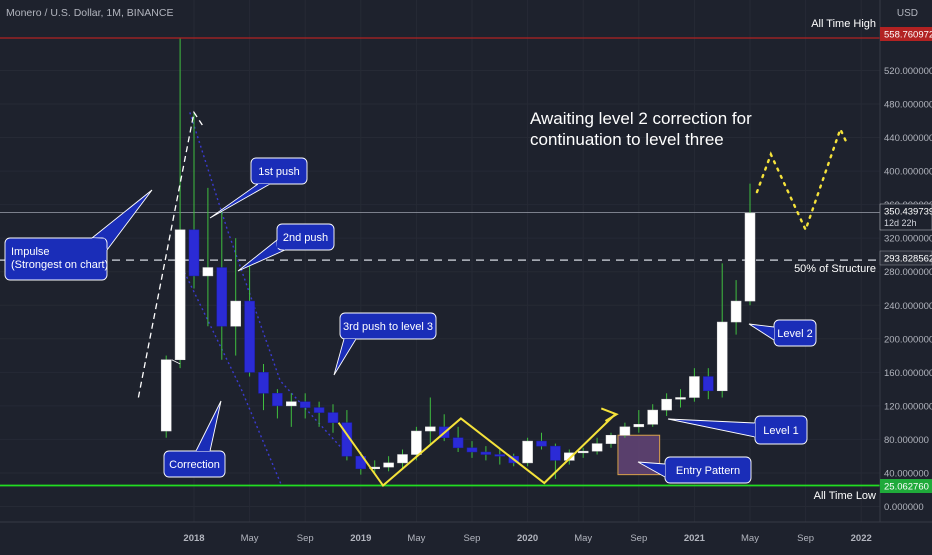 The height and width of the screenshot is (555, 932). I want to click on svg-text: 293.828562, so click(908, 259).